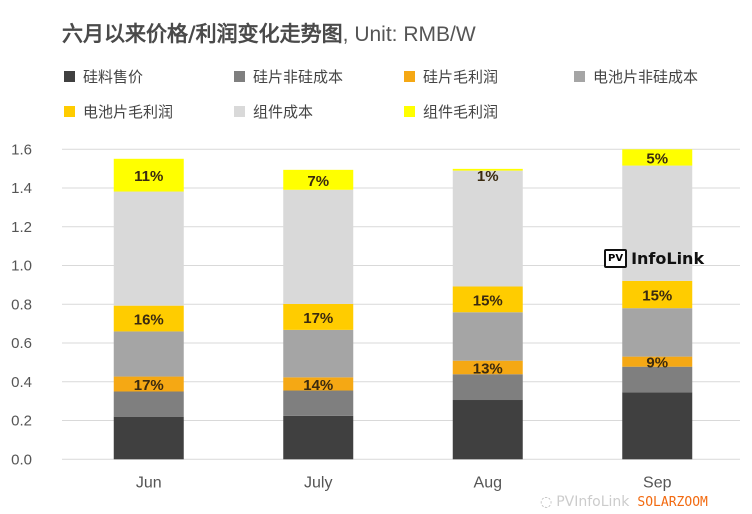  What do you see at coordinates (394, 94) in the screenshot?
I see `legend: 硅料售价 硅片非硅成本 硅片毛利润 电池片非硅成本电池片毛利润 组件成本 组件毛利润` at bounding box center [394, 94].